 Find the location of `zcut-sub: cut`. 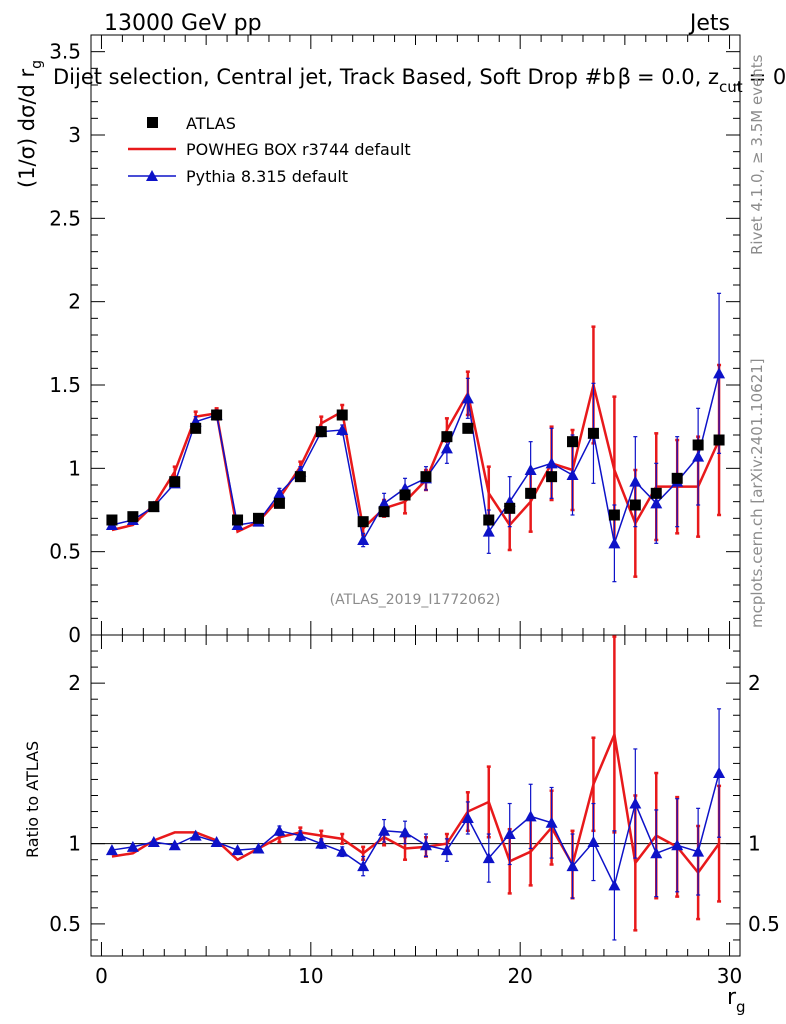

zcut-sub: cut is located at coordinates (731, 87).